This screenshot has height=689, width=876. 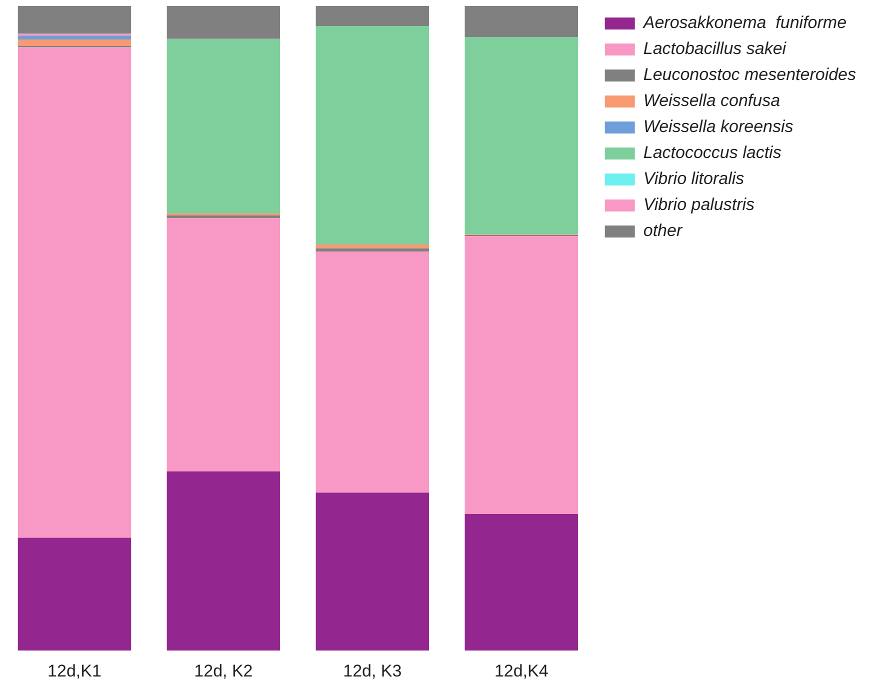 I want to click on x-tick-label: 12d,K4, so click(x=521, y=670).